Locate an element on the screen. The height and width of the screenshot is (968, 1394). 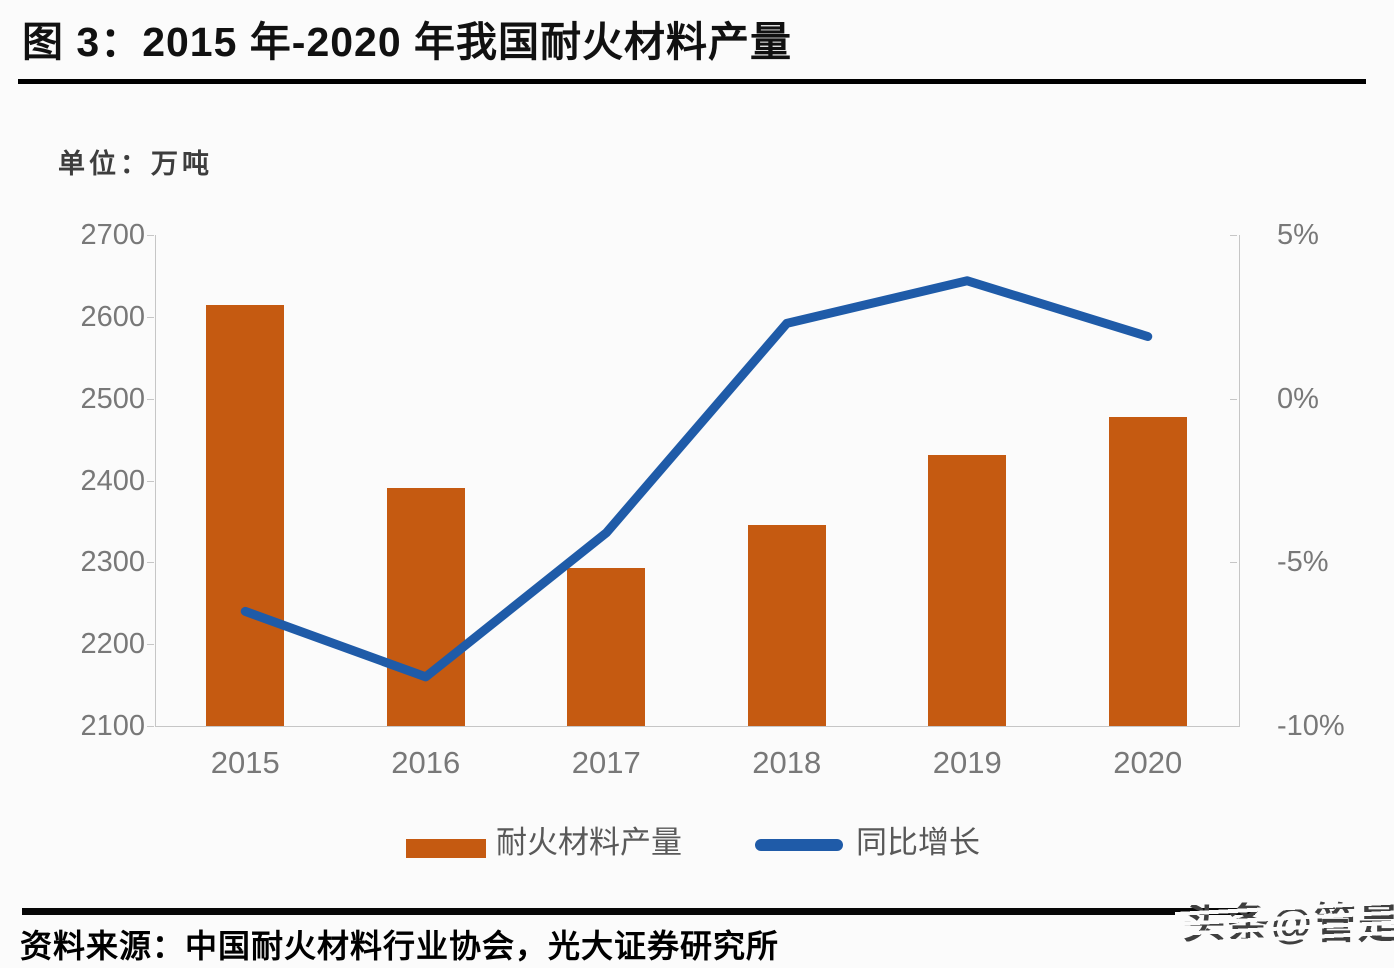
legend-line-swatch is located at coordinates (799, 845).